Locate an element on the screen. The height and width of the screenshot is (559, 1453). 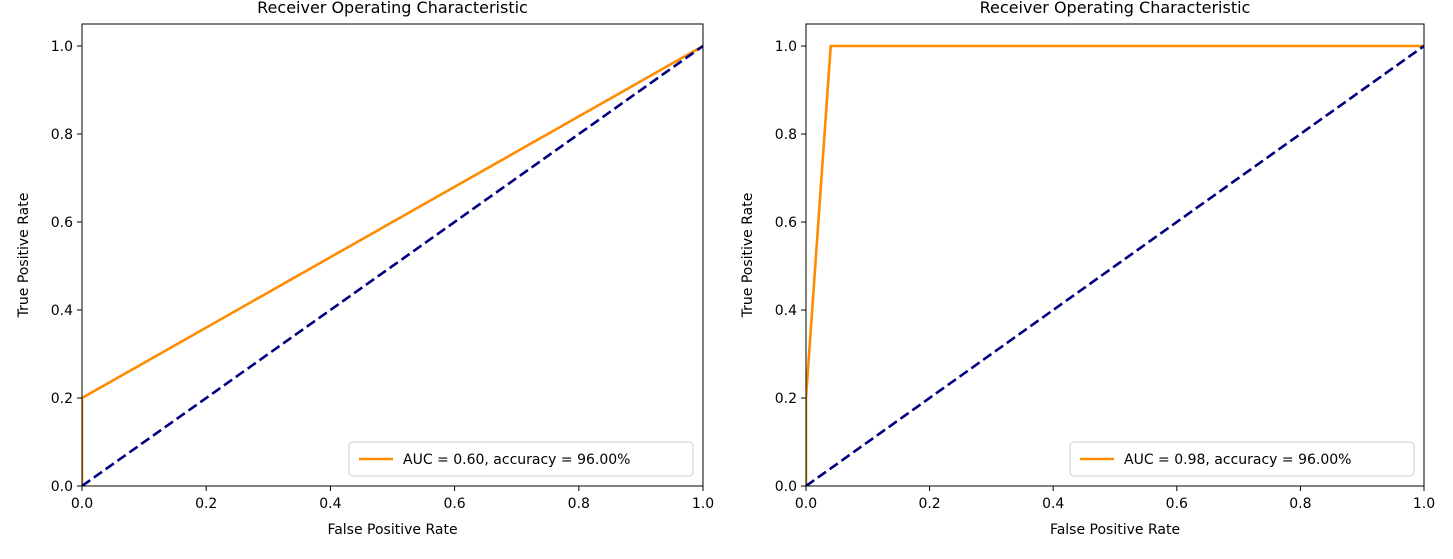
legend: AUC = 0.60, accuracy = 96.00% is located at coordinates (521, 459).